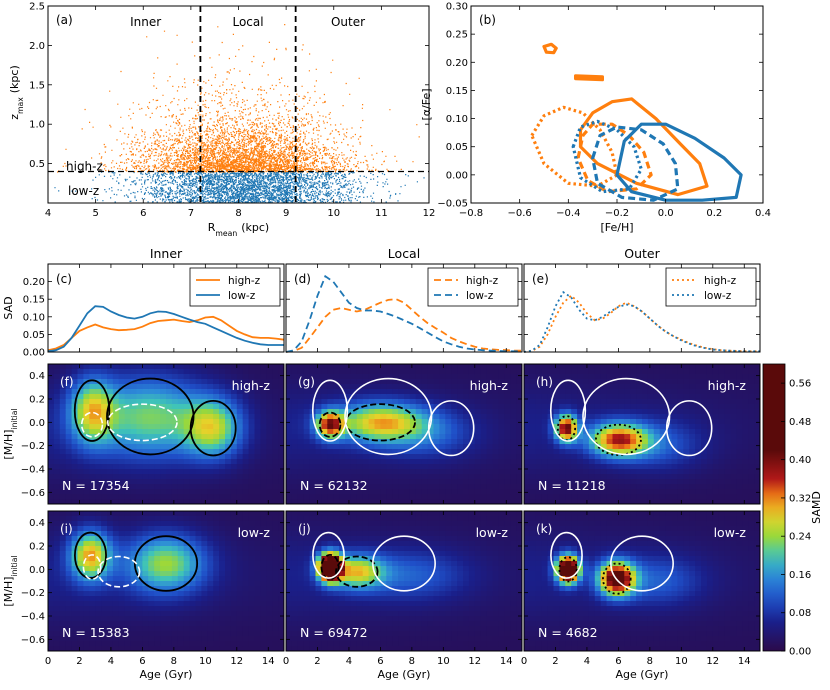  What do you see at coordinates (166, 581) in the screenshot?
I see `heatmap-cells` at bounding box center [166, 581].